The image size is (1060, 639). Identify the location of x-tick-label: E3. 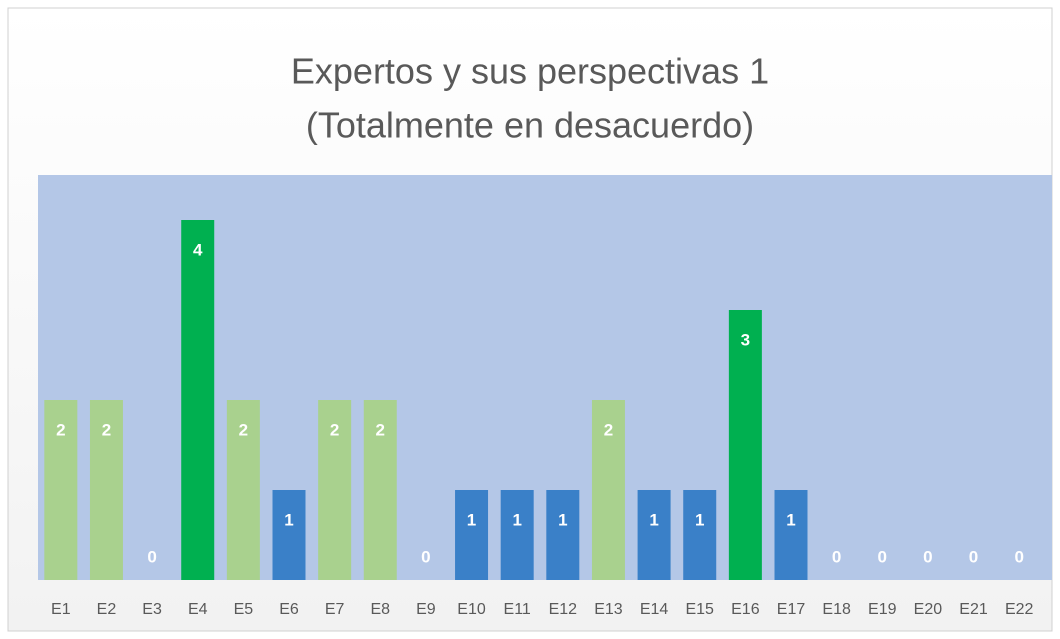
(152, 609).